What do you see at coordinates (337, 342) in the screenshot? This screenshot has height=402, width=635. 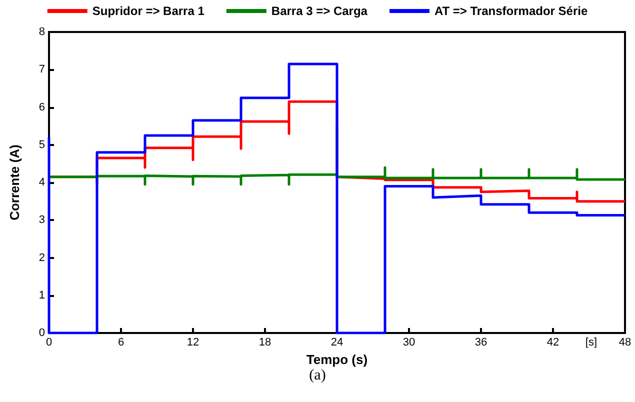 I see `x-tick-label: 24` at bounding box center [337, 342].